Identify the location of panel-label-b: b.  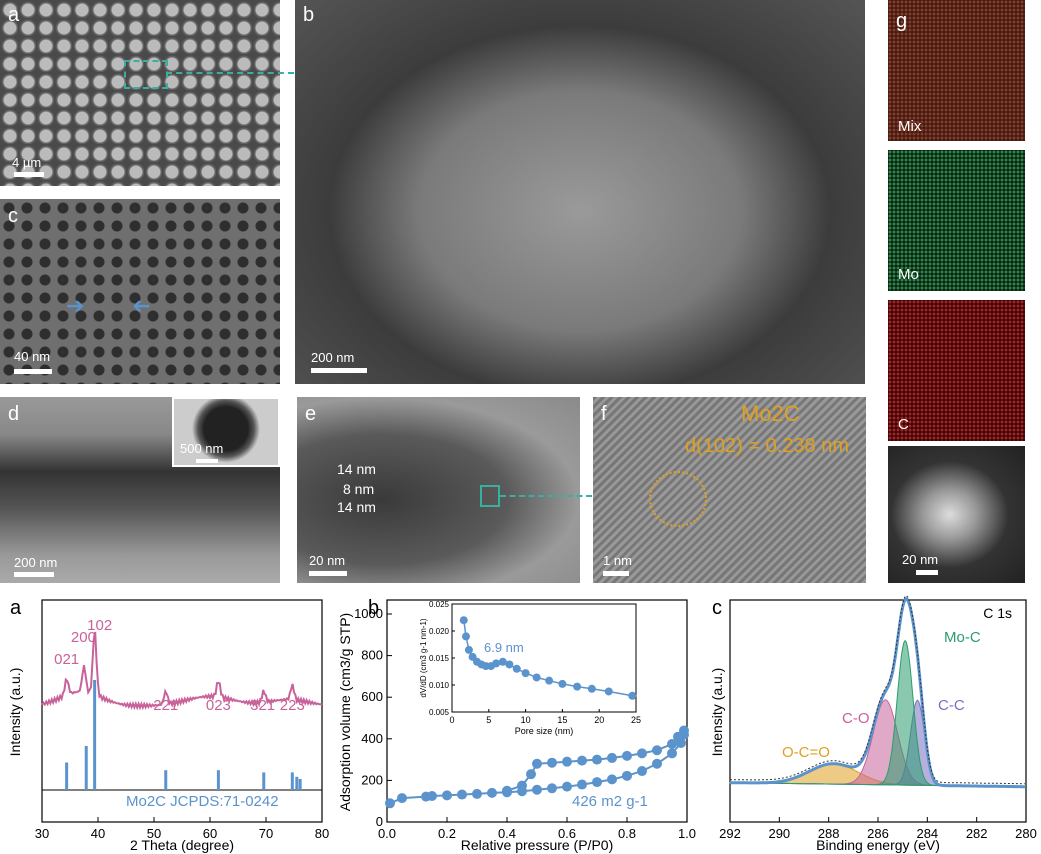
(373, 608).